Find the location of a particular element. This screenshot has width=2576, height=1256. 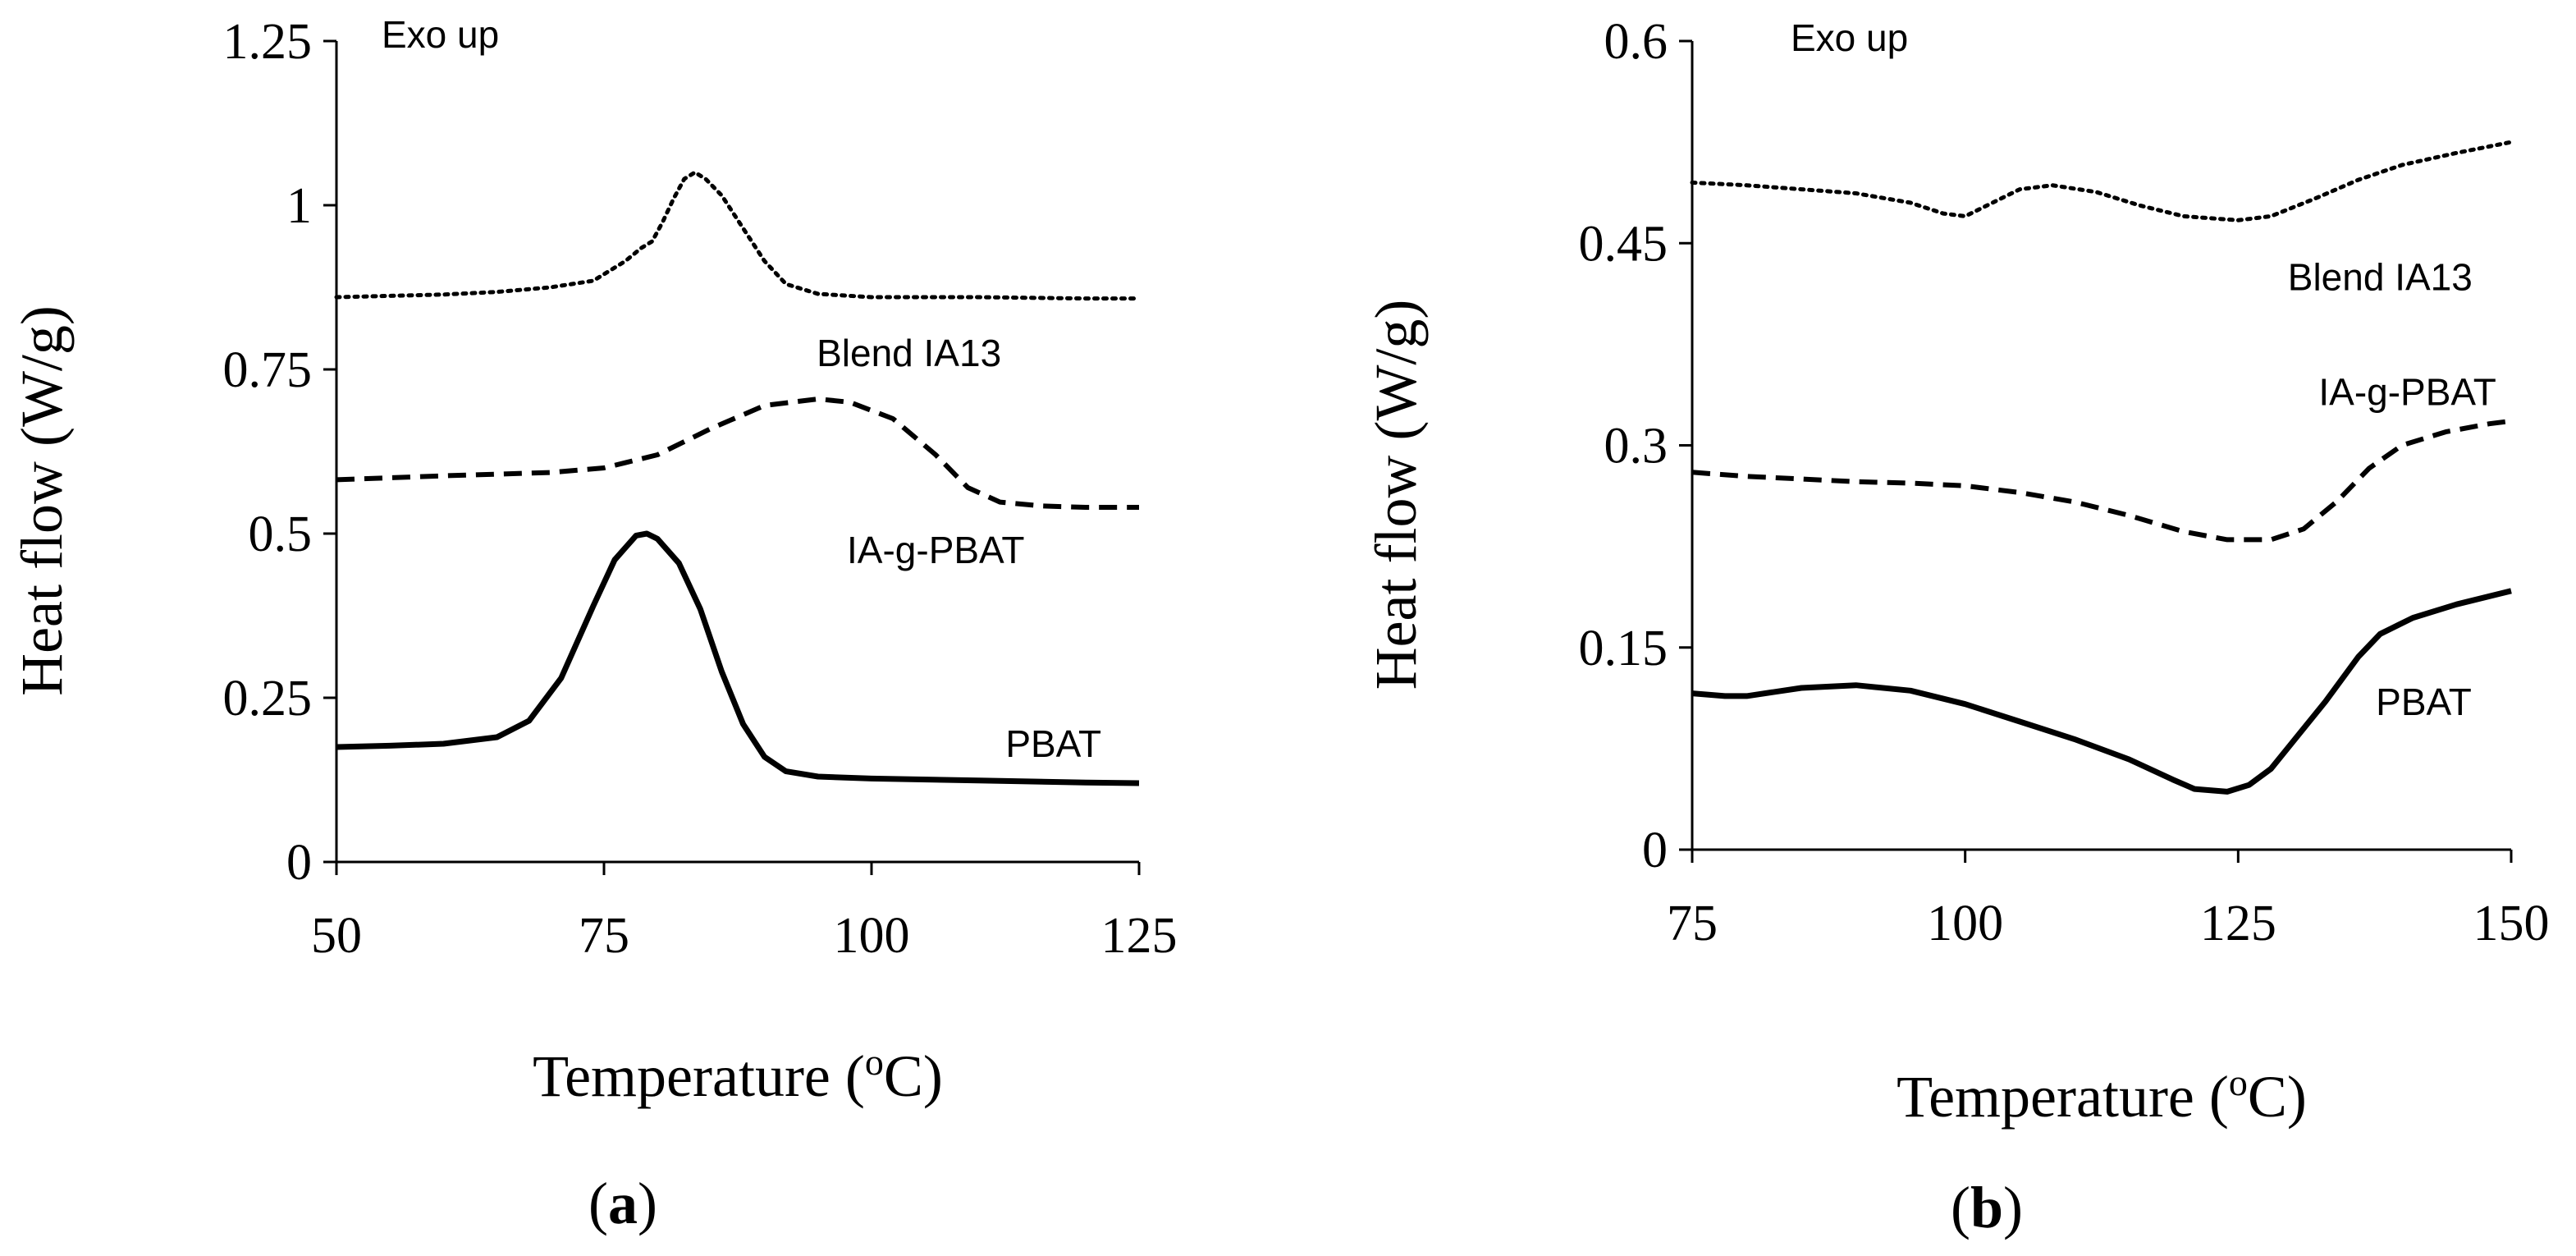

panel-a-y-tick-label: 1.25 is located at coordinates (268, 42).